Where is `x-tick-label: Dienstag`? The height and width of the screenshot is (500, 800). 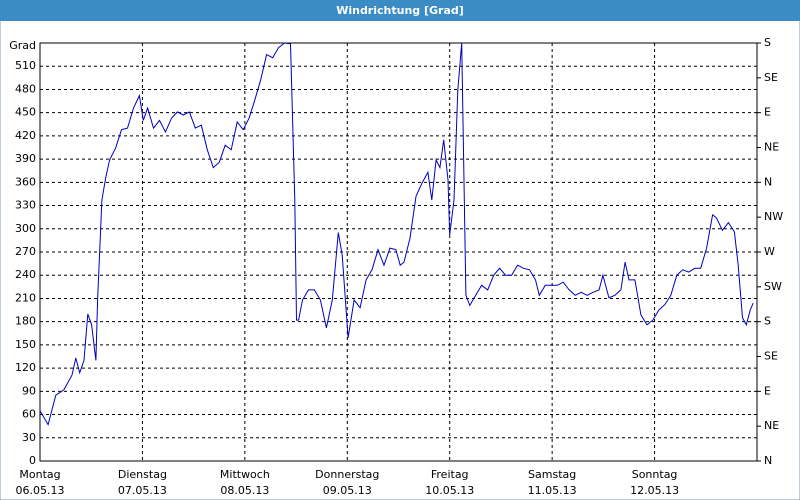
x-tick-label: Dienstag is located at coordinates (142, 474).